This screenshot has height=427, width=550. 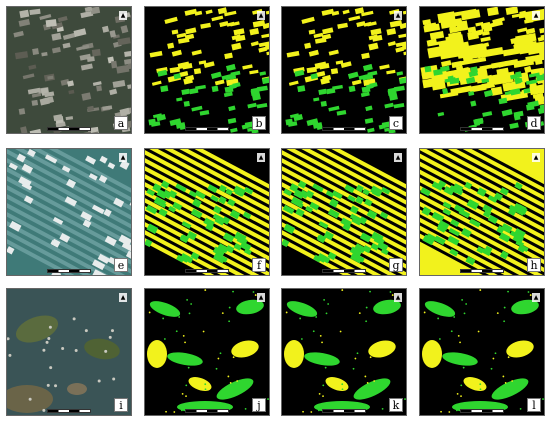 I want to click on panel-image: ▲ e, so click(x=69, y=212).